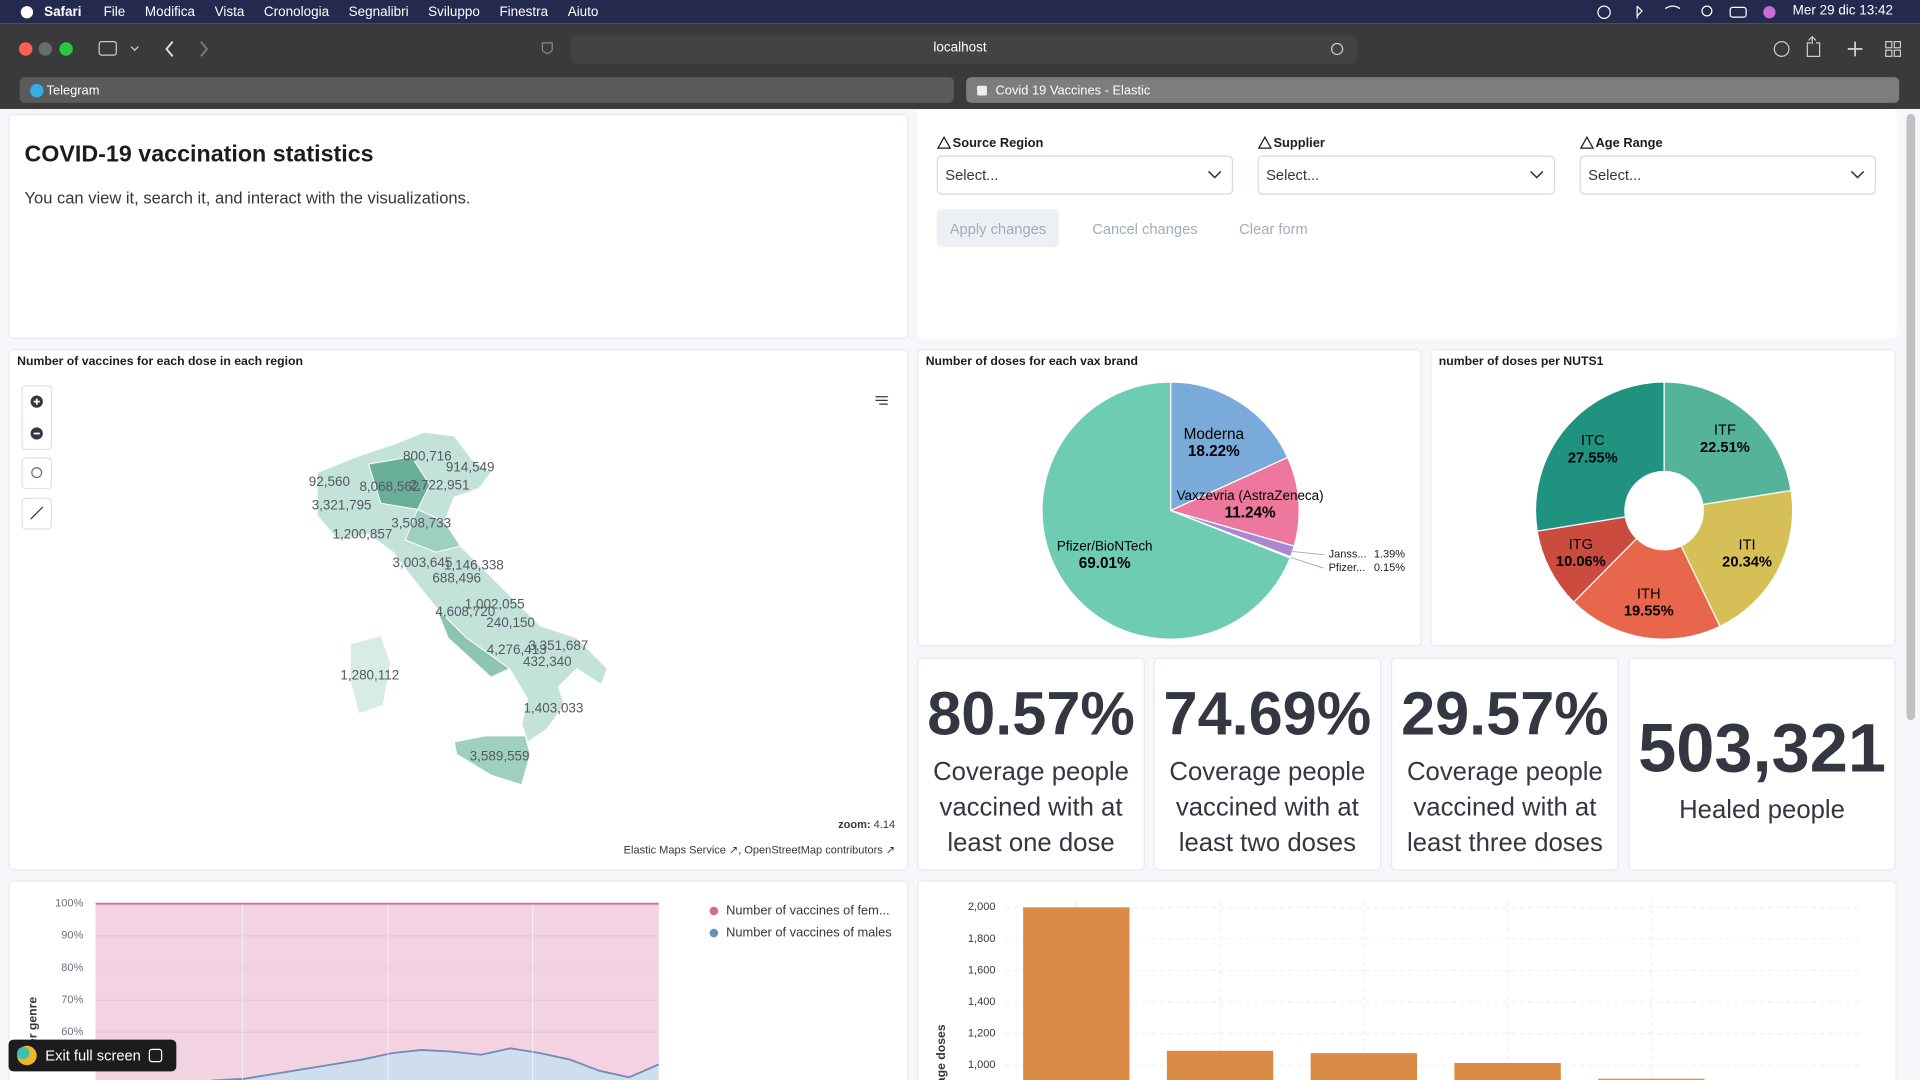 This screenshot has height=1080, width=1920. I want to click on menu-item: Segnalibri, so click(378, 11).